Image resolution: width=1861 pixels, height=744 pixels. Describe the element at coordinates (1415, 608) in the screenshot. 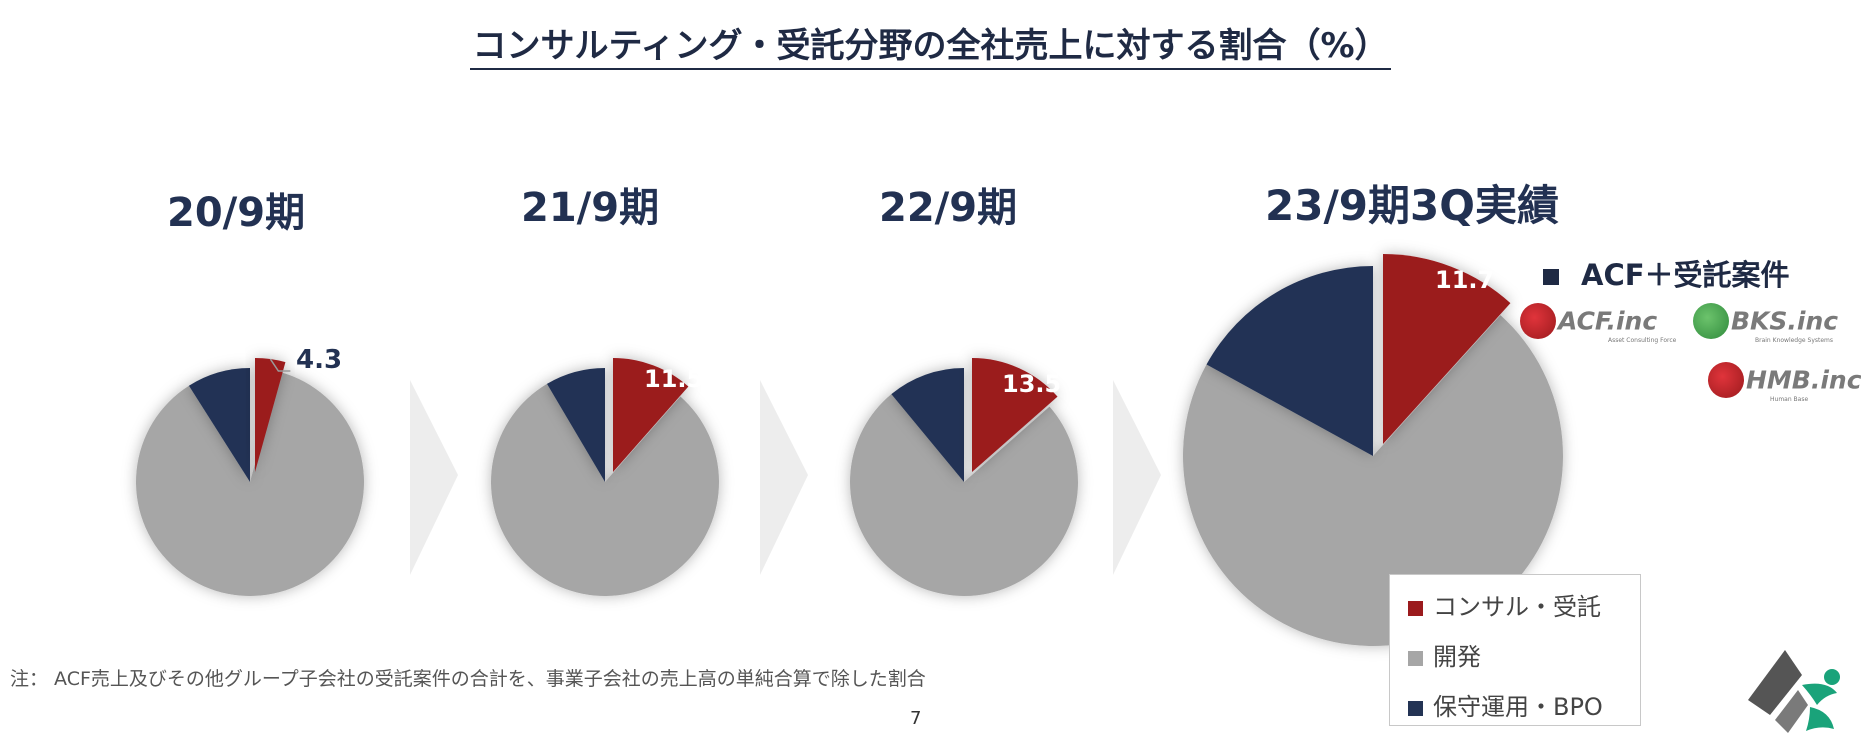

I see `legend-swatch-consulting` at that location.